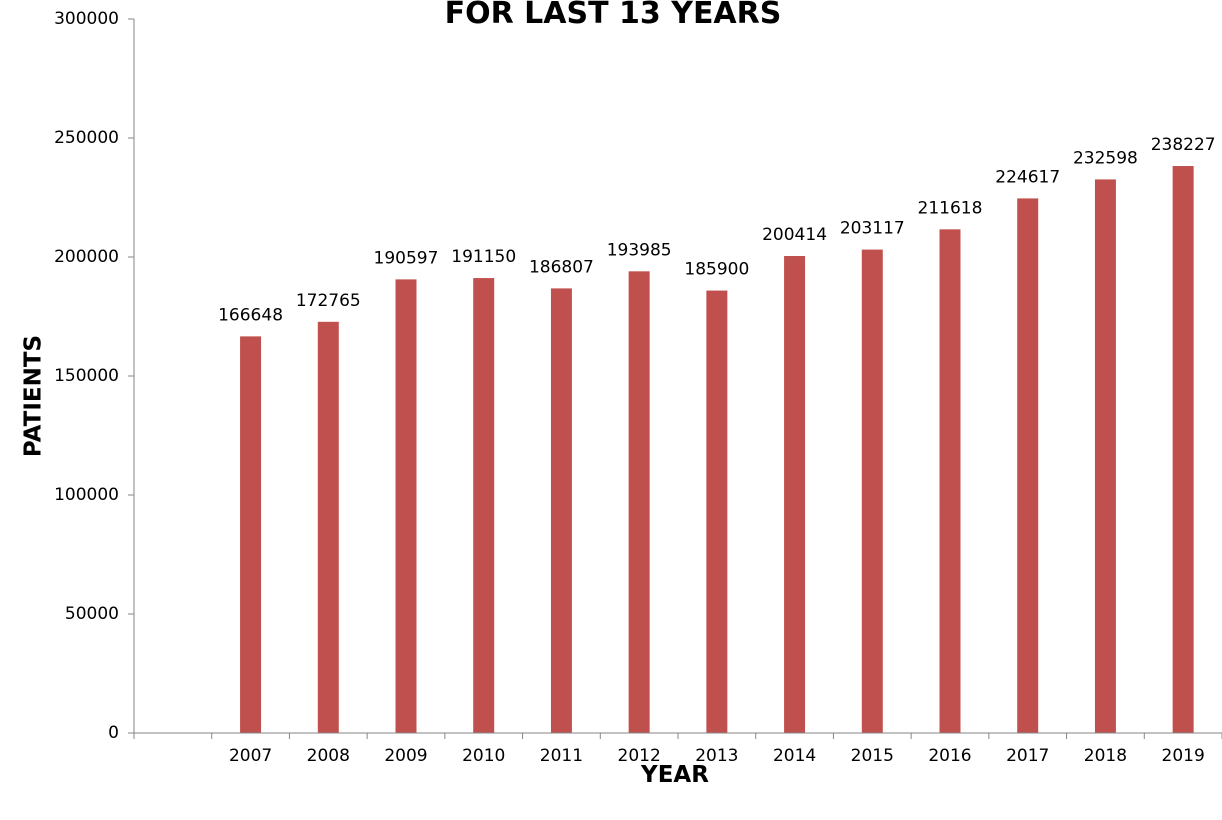 The width and height of the screenshot is (1222, 820). Describe the element at coordinates (405, 756) in the screenshot. I see `x-tick-label: 2009` at that location.